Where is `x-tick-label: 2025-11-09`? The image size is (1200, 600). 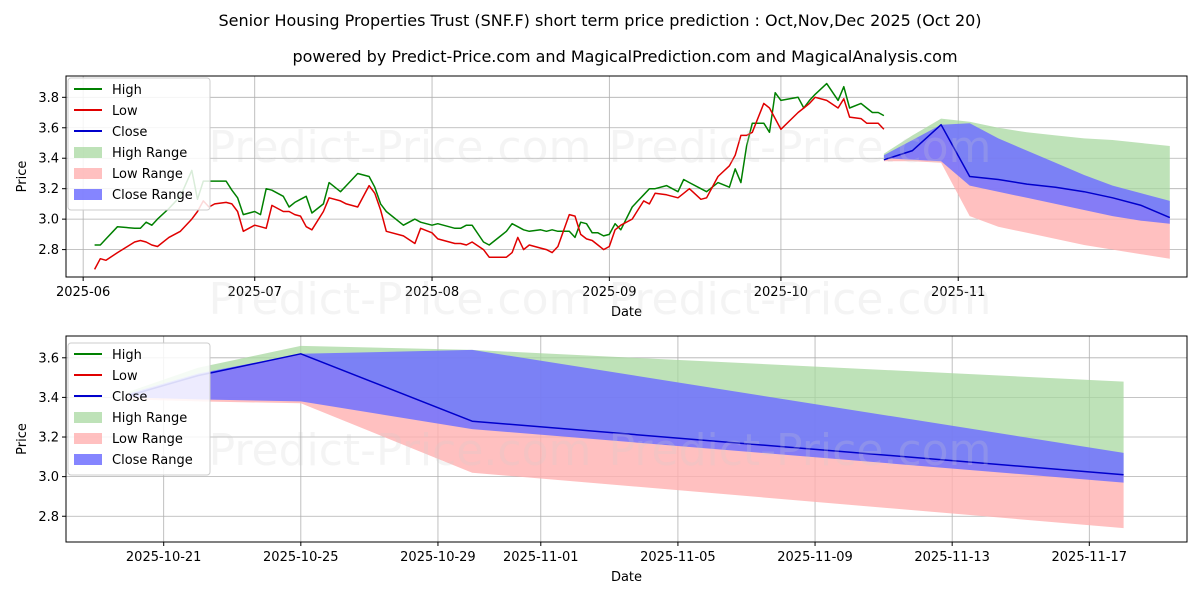
x-tick-label: 2025-11-09 is located at coordinates (815, 557).